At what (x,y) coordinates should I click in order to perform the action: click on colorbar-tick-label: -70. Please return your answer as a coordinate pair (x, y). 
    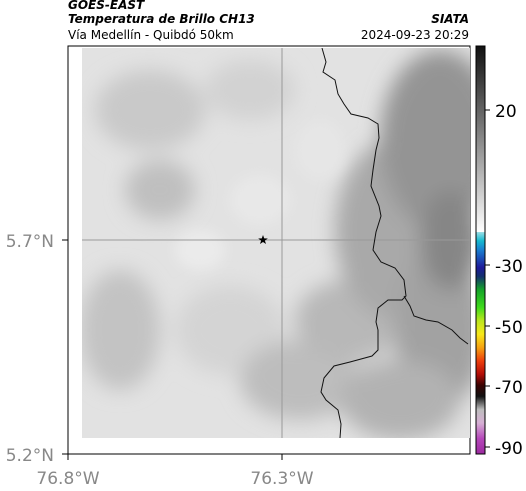
    Looking at the image, I should click on (509, 388).